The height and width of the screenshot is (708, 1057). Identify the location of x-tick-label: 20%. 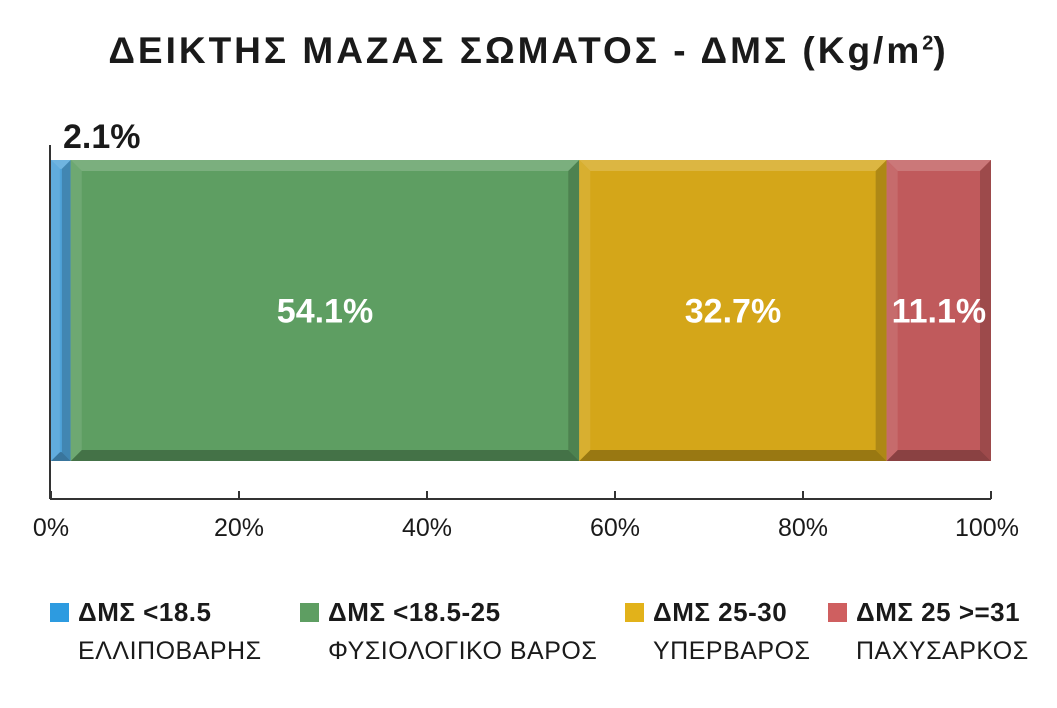
(239, 528).